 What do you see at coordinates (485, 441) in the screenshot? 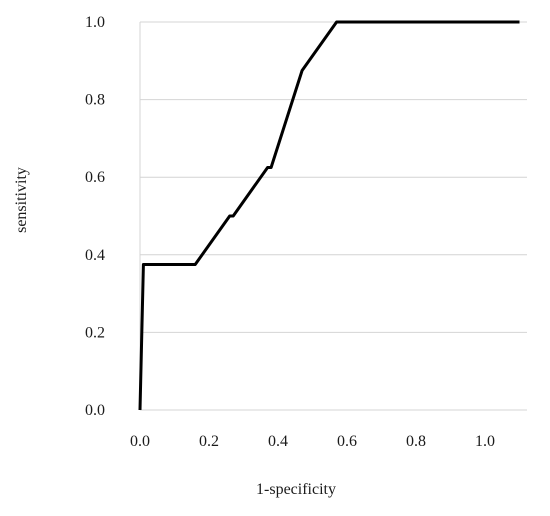
I see `x-tick-label: 1.0` at bounding box center [485, 441].